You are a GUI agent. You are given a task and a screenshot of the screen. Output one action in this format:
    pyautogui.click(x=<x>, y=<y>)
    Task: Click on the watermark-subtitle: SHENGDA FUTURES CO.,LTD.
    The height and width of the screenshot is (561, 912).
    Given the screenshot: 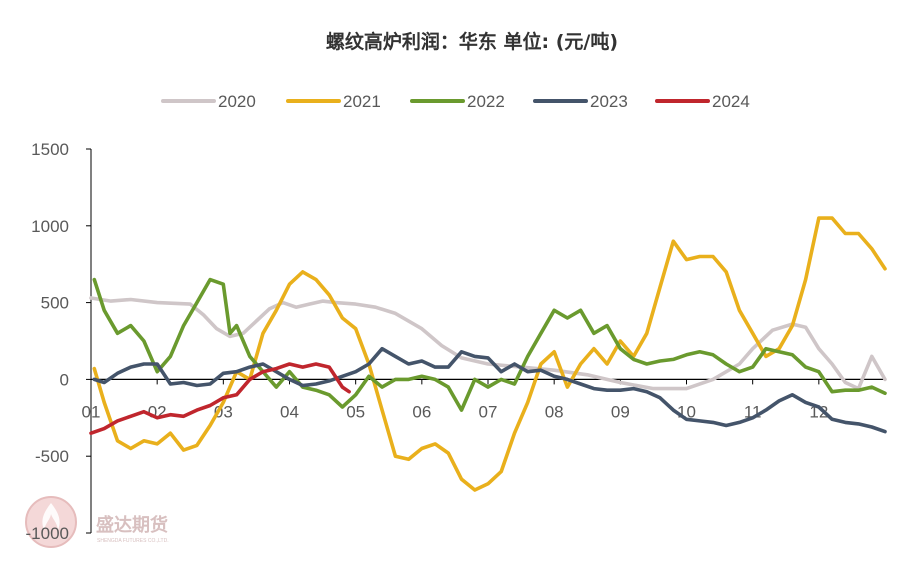 What is the action you would take?
    pyautogui.click(x=133, y=541)
    